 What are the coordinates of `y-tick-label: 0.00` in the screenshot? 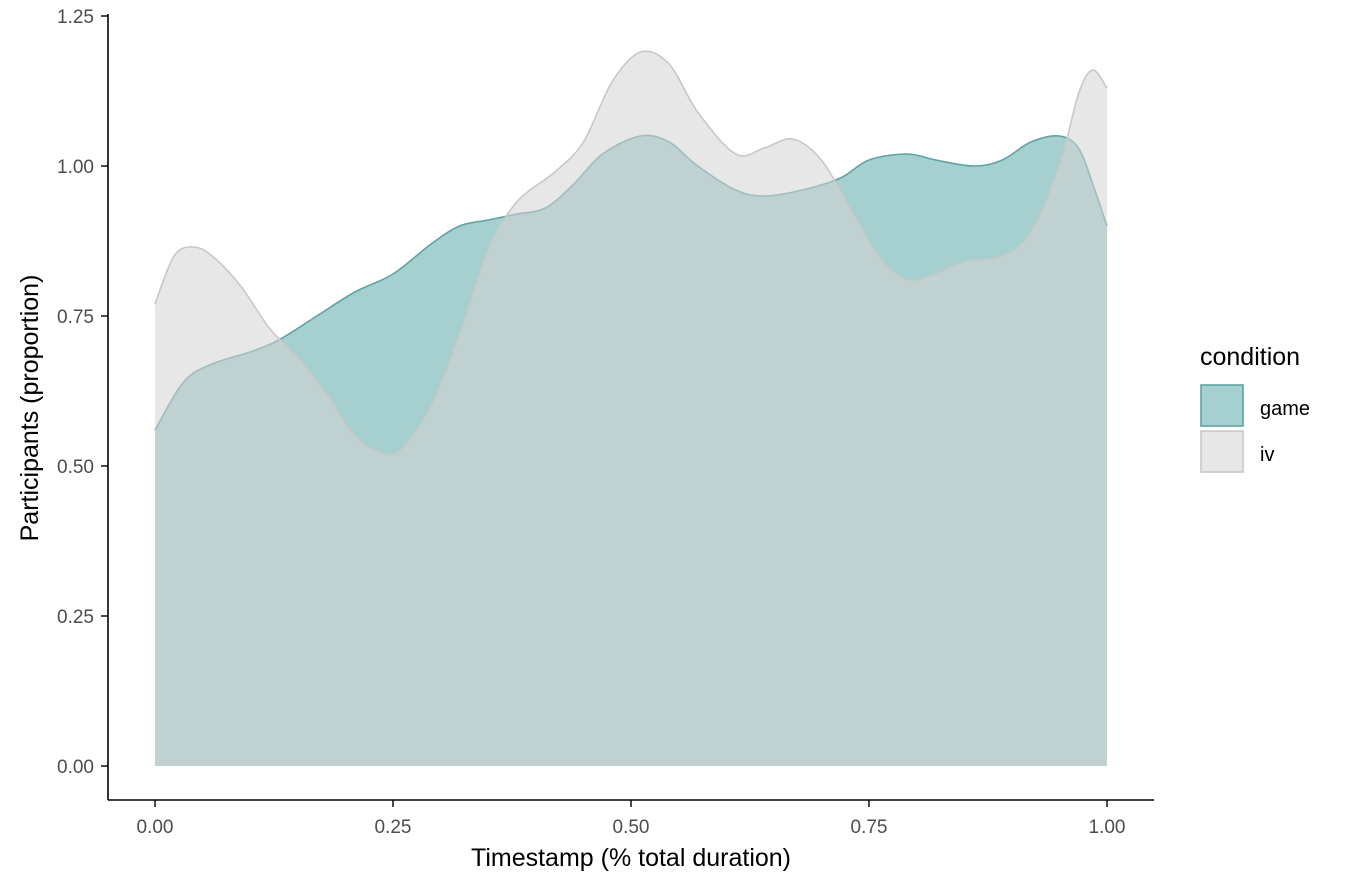 It's located at (75, 767).